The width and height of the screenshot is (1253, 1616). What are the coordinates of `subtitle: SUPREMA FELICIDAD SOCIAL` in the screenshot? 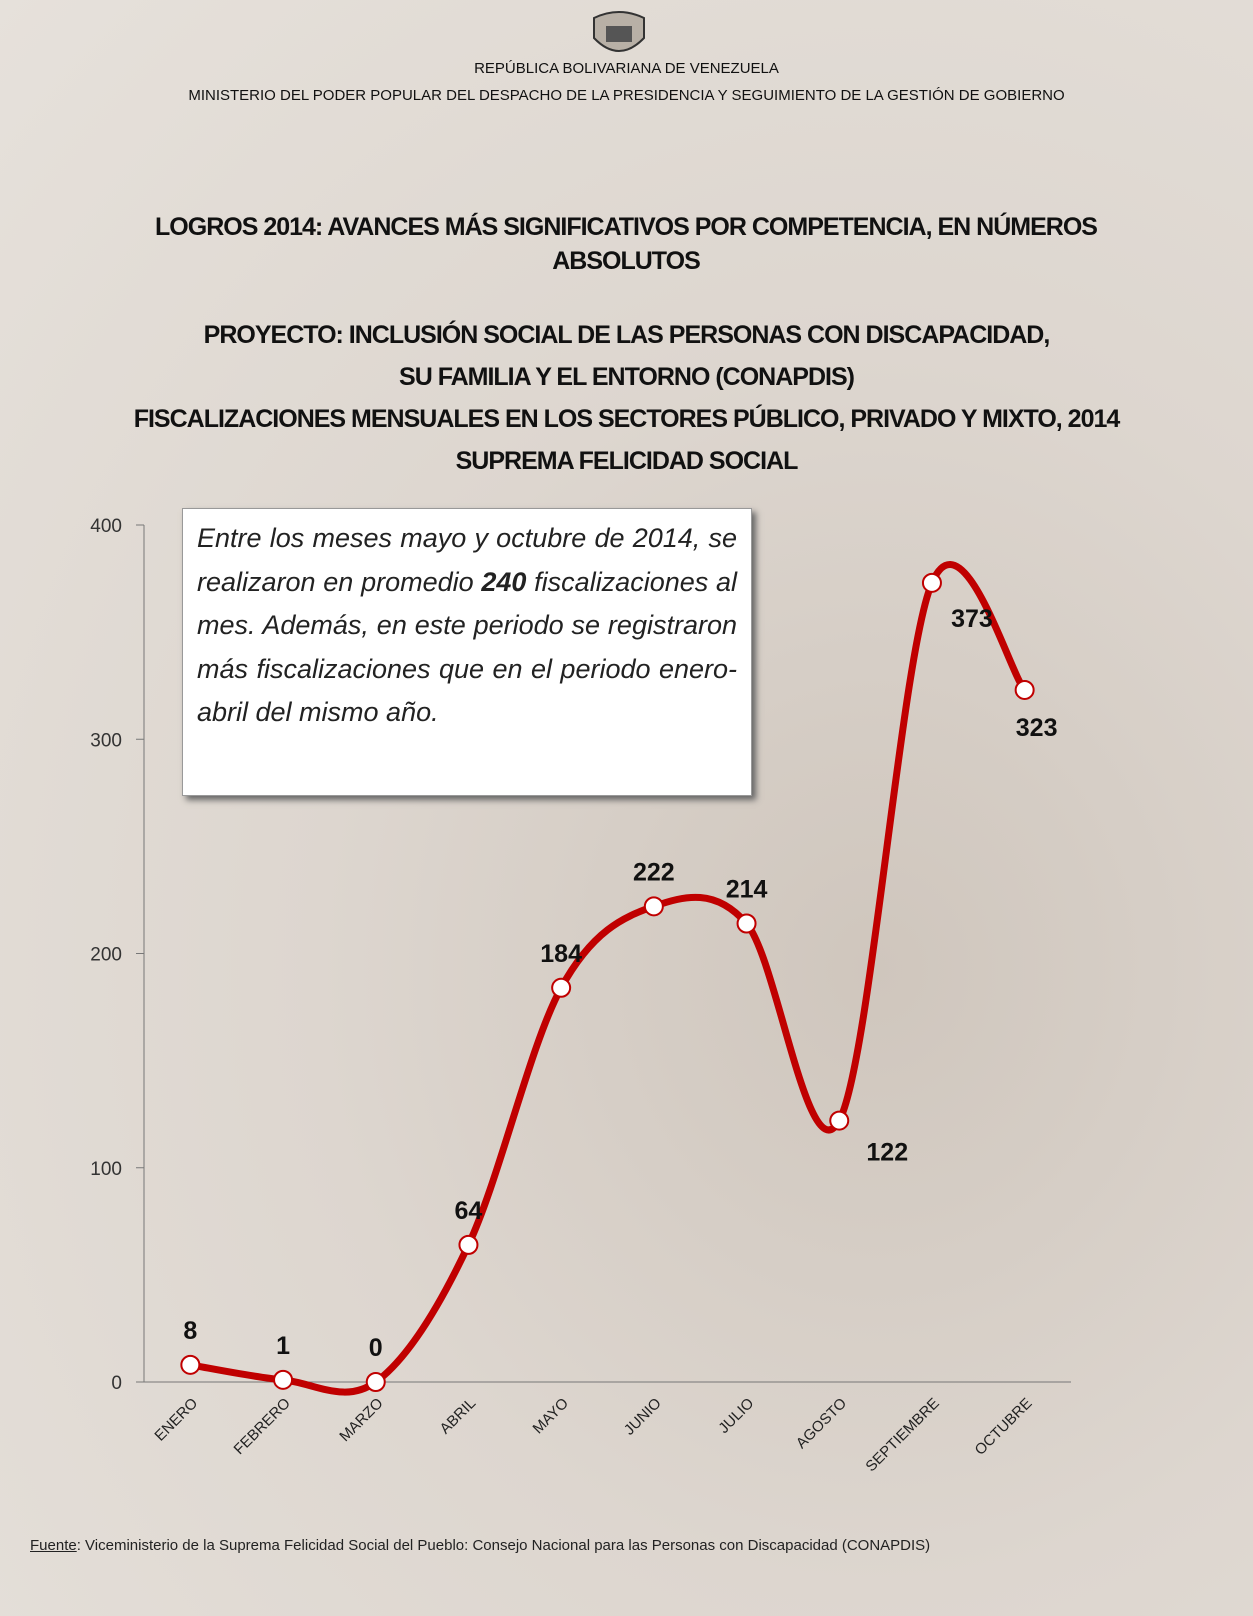 It's located at (627, 461).